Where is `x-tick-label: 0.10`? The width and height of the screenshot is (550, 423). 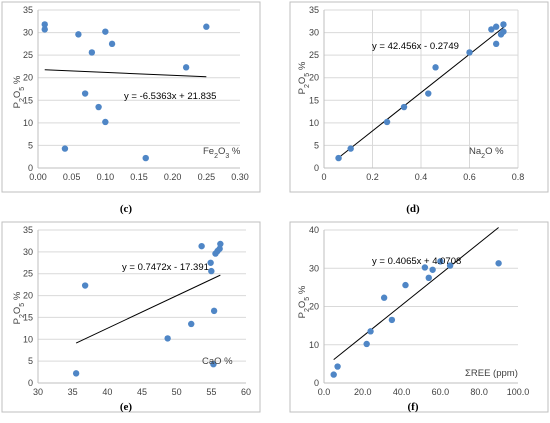 x-tick-label: 0.10 is located at coordinates (106, 177).